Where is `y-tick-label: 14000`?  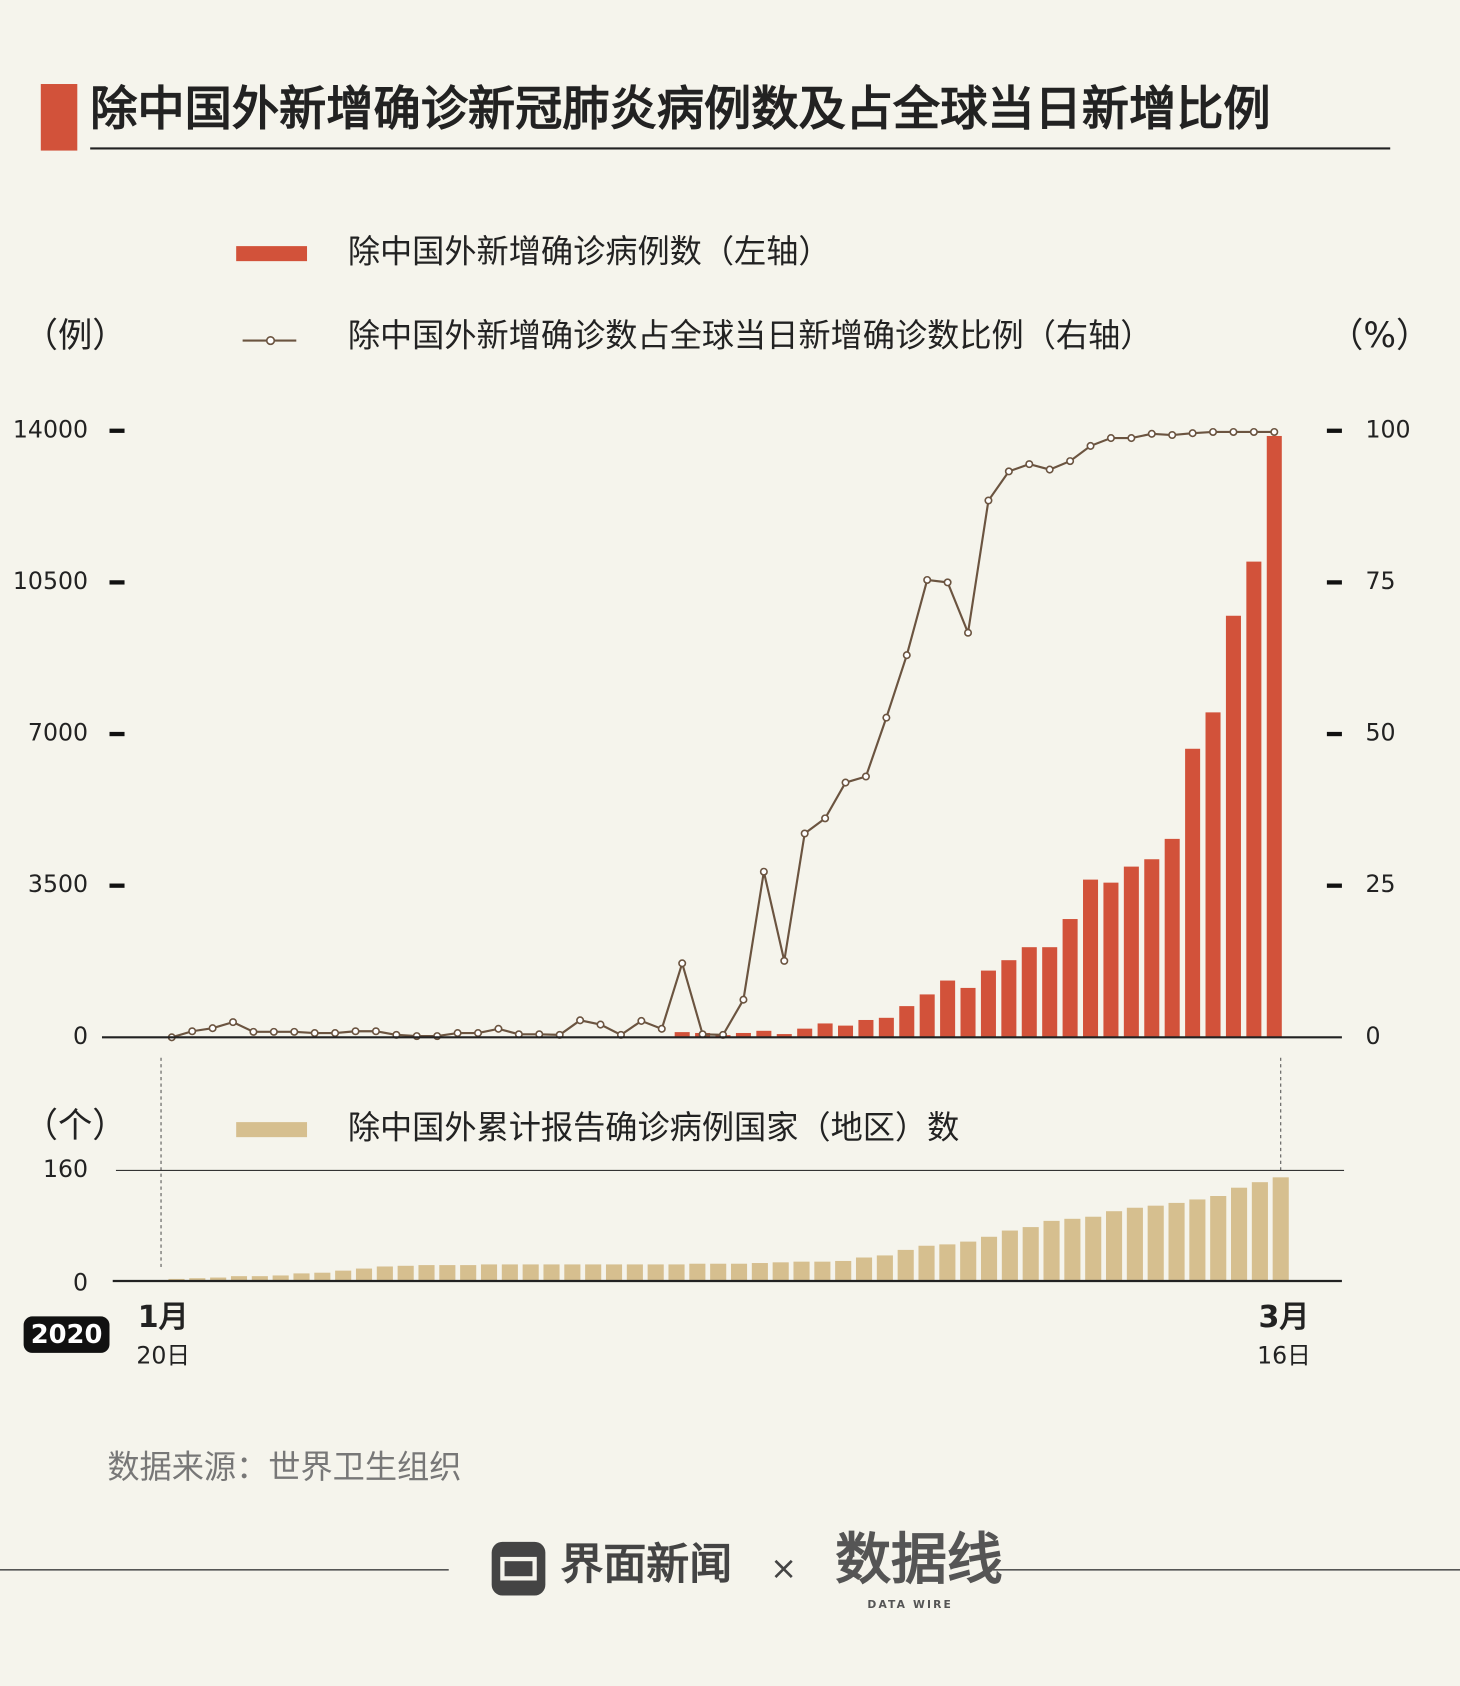 y-tick-label: 14000 is located at coordinates (50, 429).